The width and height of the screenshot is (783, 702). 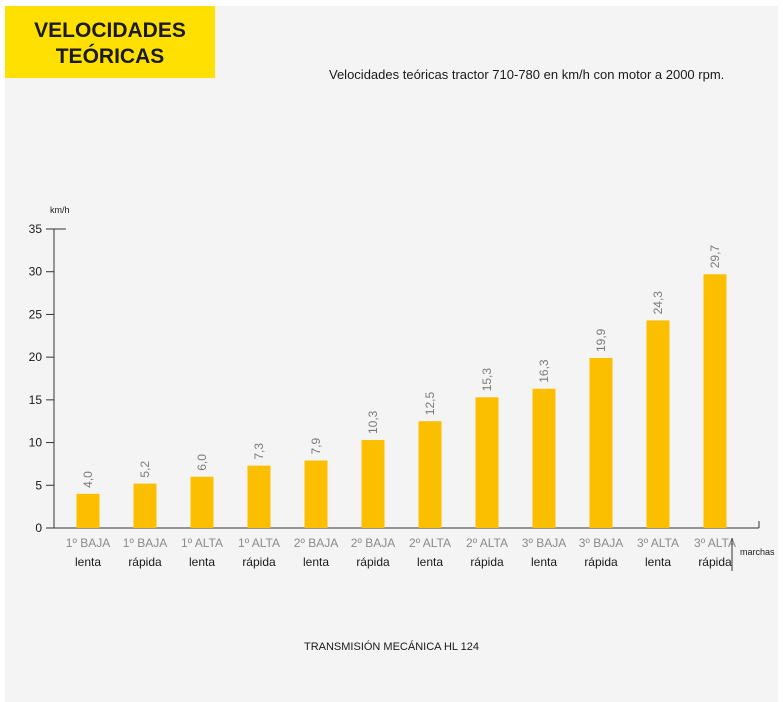 What do you see at coordinates (88, 479) in the screenshot?
I see `bar-value-label: 4,0` at bounding box center [88, 479].